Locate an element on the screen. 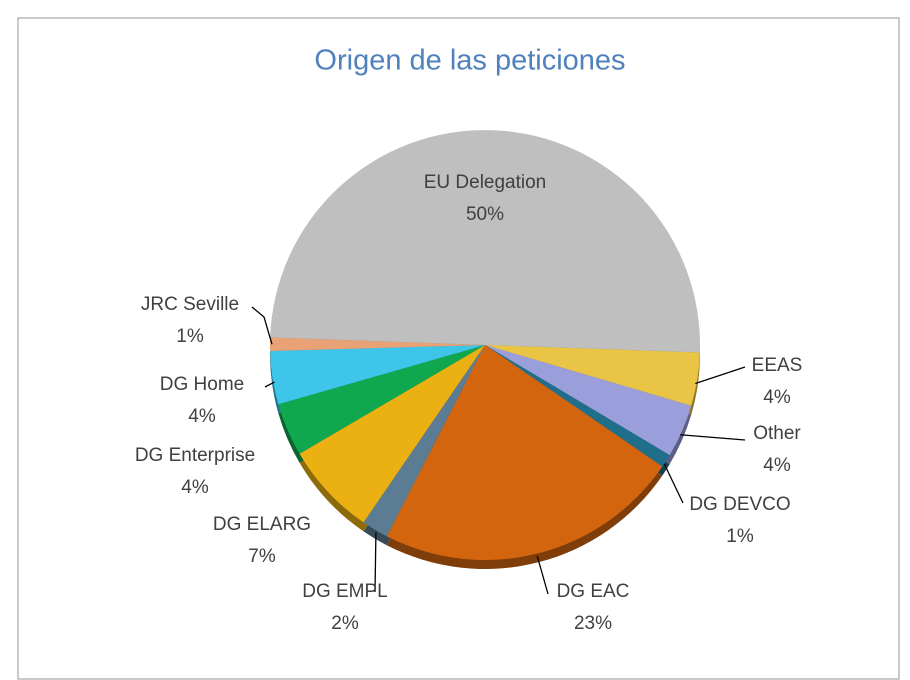 This screenshot has height=680, width=910. slice-label: DG EMPL is located at coordinates (345, 591).